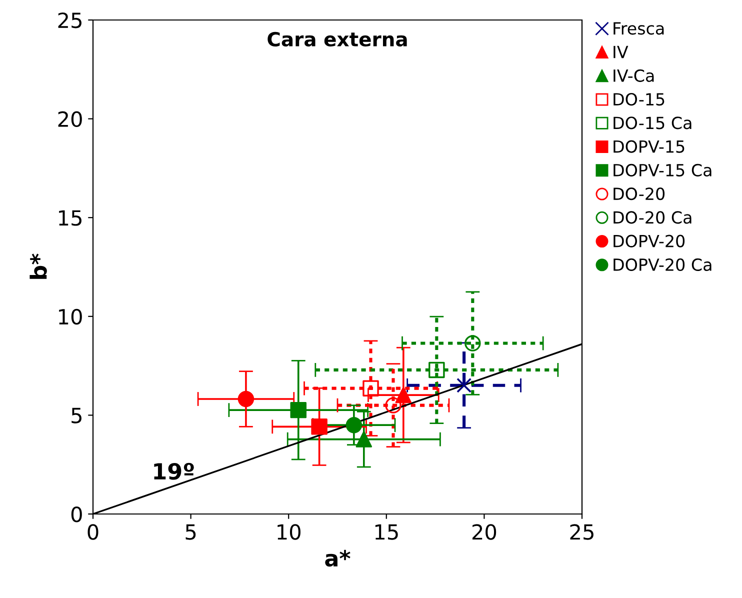 The height and width of the screenshot is (598, 742). I want to click on x-axis-title: a*, so click(337, 558).